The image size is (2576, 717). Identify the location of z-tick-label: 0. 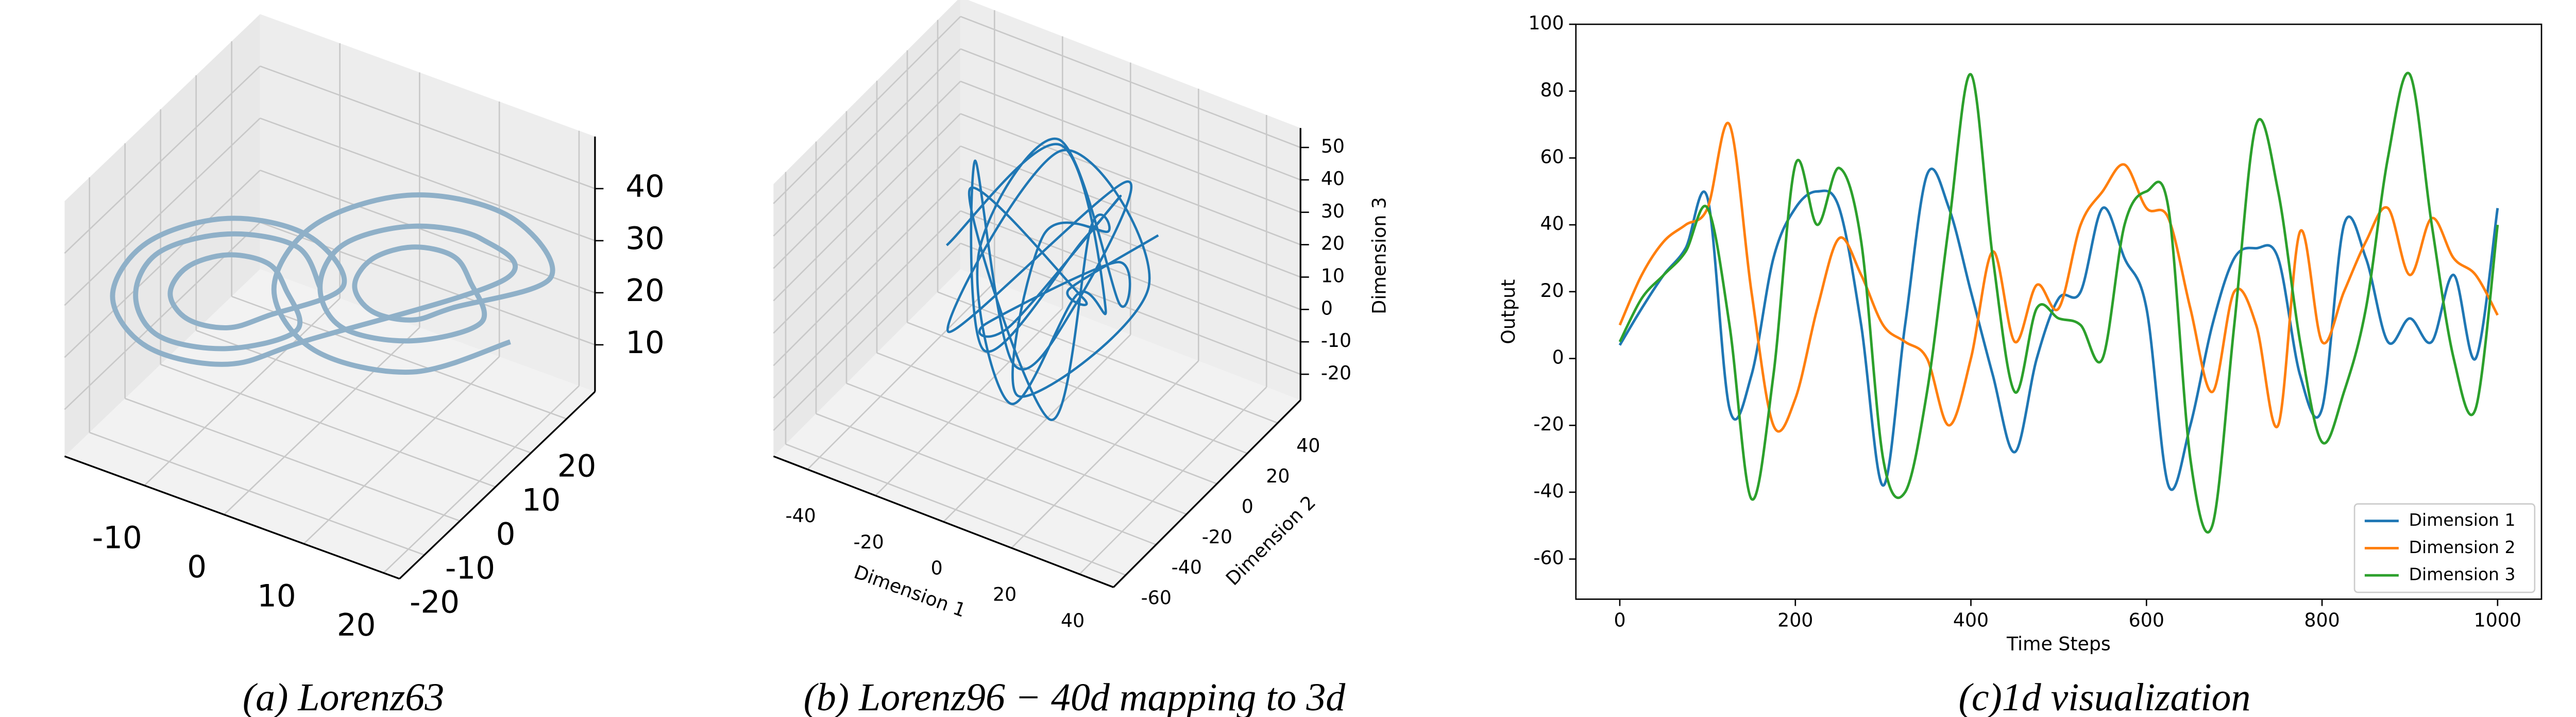
(1327, 308).